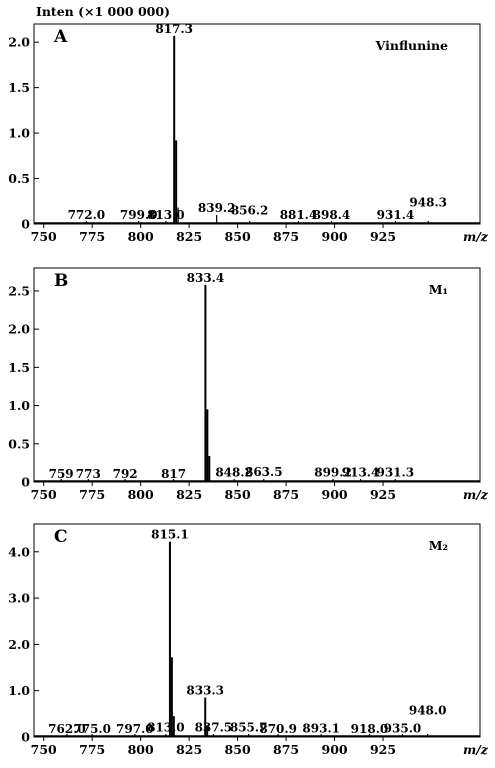  I want to click on y-tick-label: 3.0, so click(19, 598).